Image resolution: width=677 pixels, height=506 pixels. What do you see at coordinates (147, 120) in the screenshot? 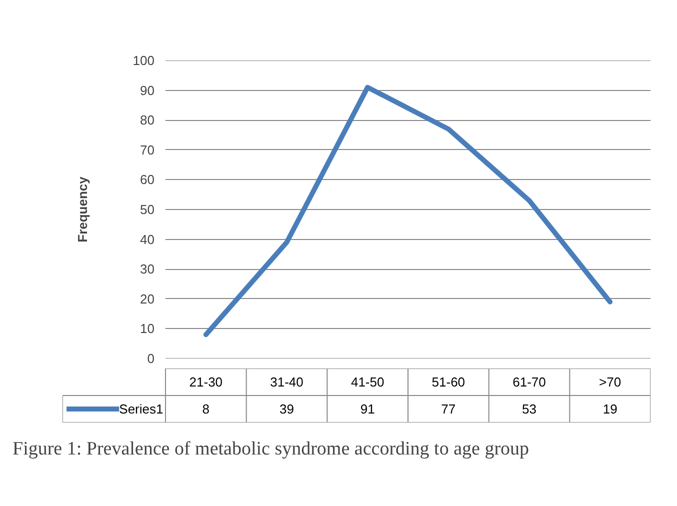
I see `y-tick-label: 80` at bounding box center [147, 120].